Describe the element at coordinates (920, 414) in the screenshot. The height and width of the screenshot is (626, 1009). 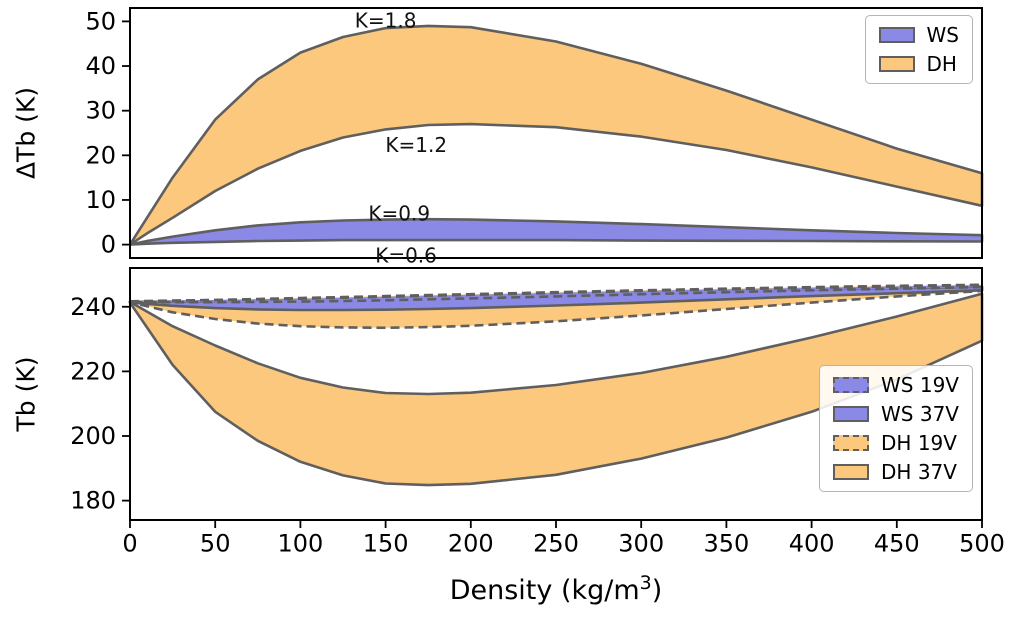
I see `legend-label: WS 37V` at that location.